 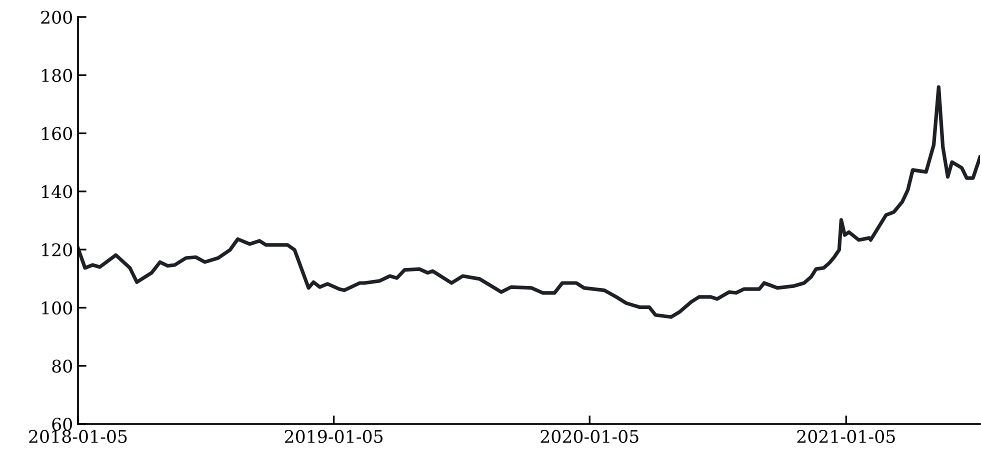 What do you see at coordinates (56, 17) in the screenshot?
I see `y-tick-label: 200` at bounding box center [56, 17].